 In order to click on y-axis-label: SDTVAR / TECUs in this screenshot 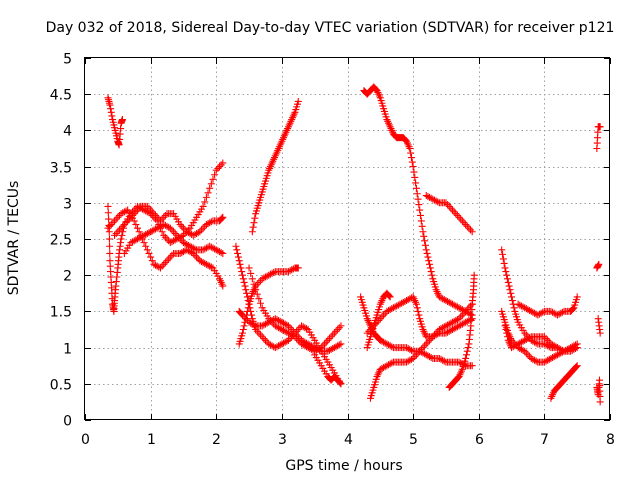, I will do `click(14, 238)`.